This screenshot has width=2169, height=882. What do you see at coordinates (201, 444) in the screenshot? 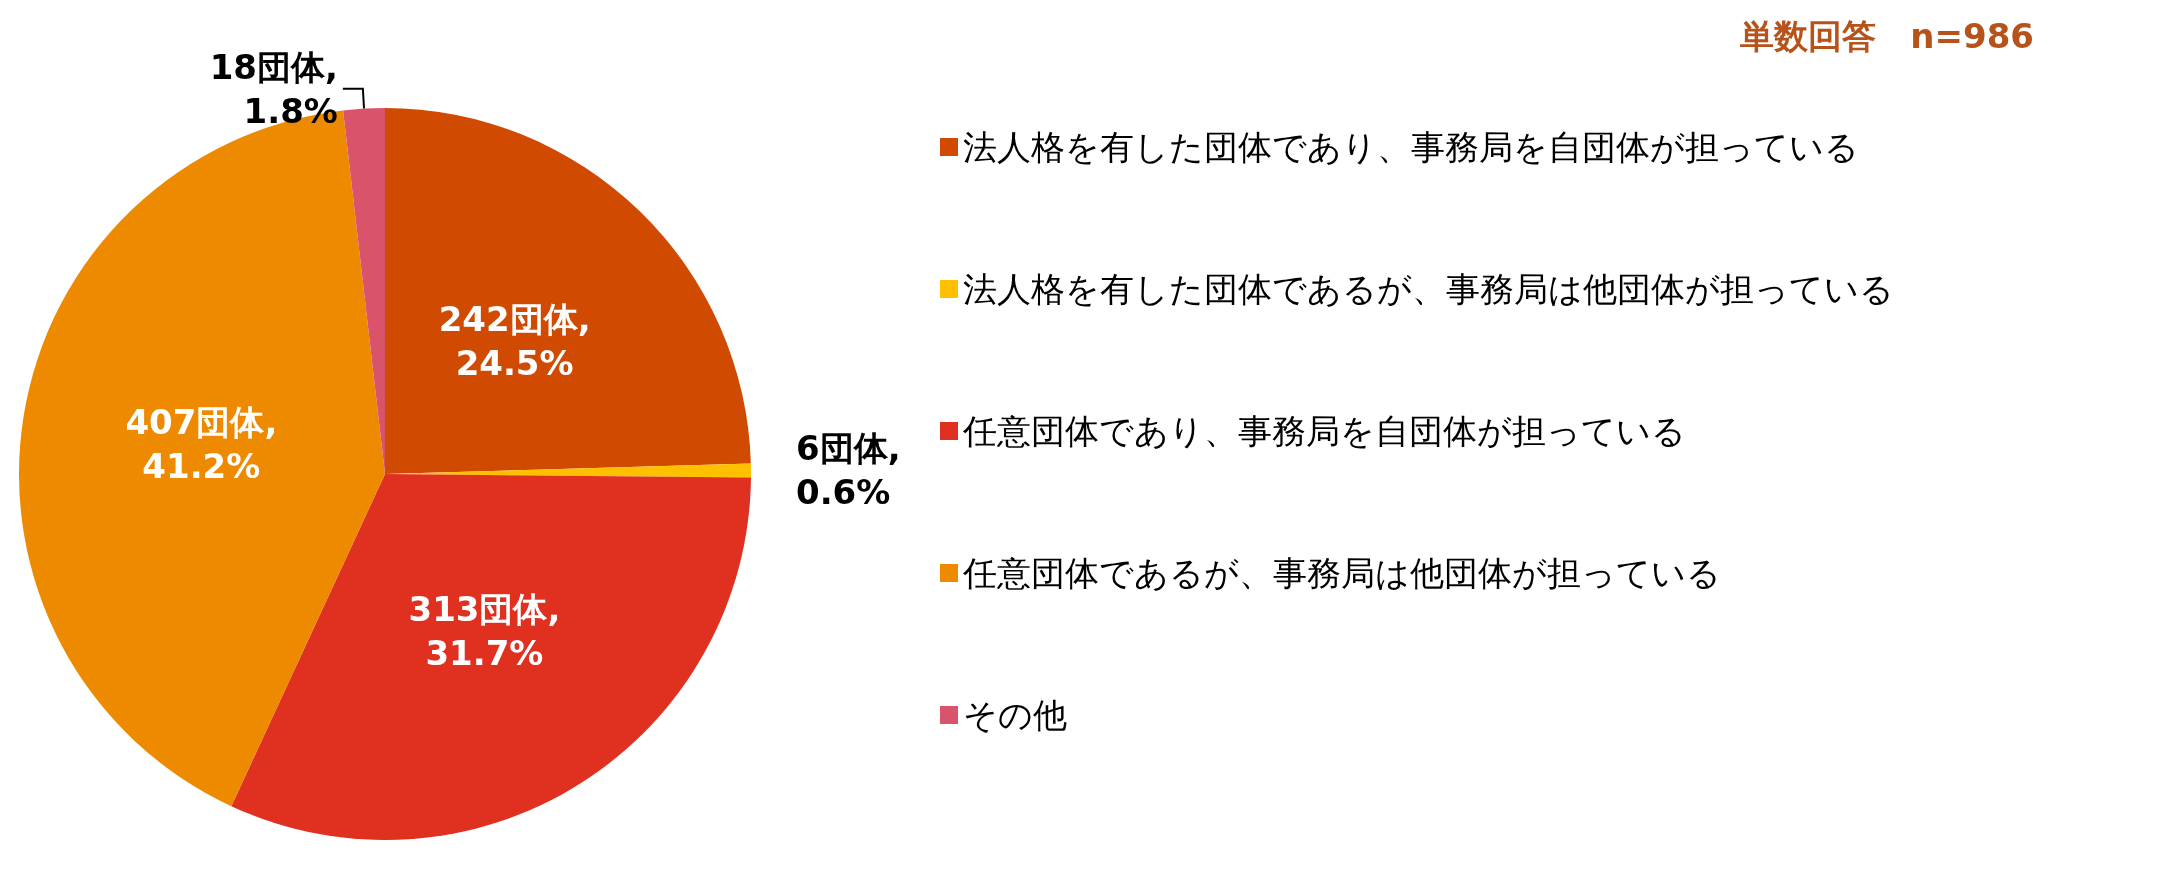
I see `data-label: 407団体, 41.2%` at bounding box center [201, 444].